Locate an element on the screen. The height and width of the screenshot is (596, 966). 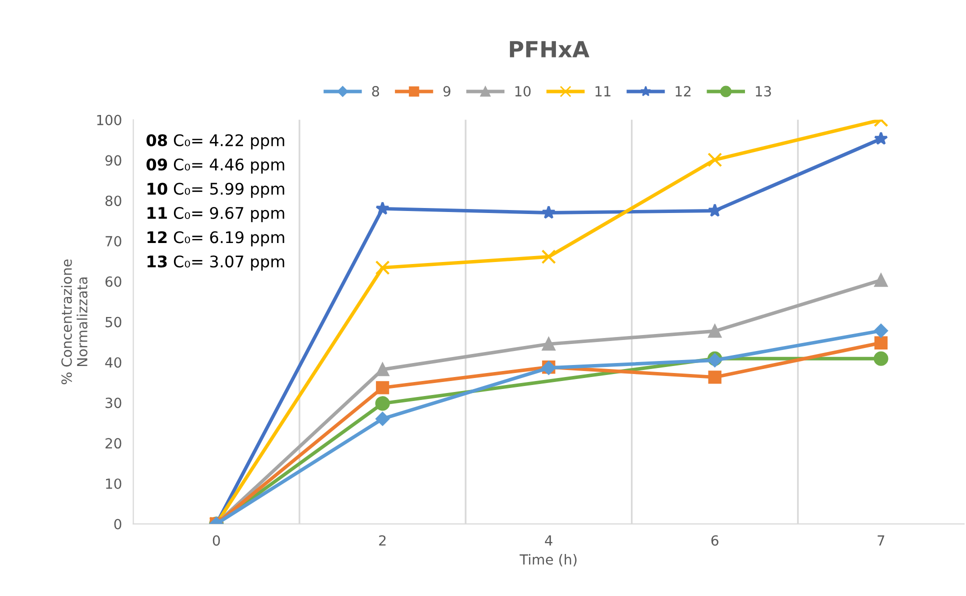
annotation: 11 C₀= 9.67 ppm is located at coordinates (216, 214).